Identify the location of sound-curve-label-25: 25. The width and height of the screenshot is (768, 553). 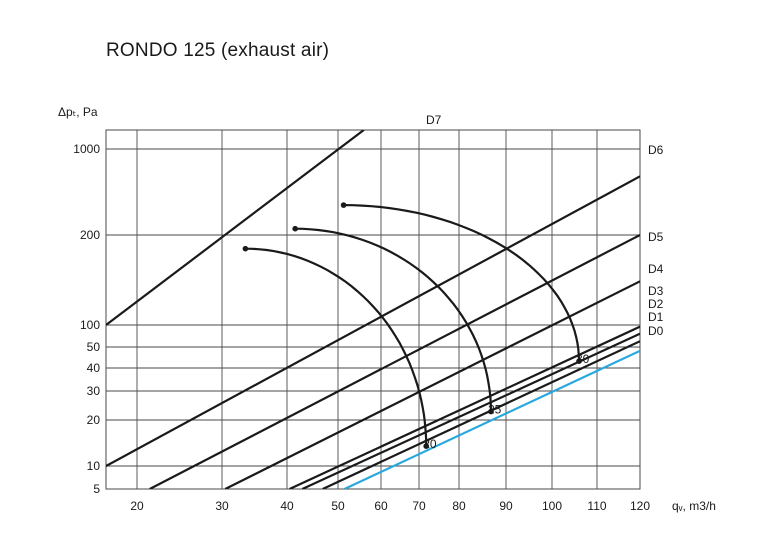
(495, 410).